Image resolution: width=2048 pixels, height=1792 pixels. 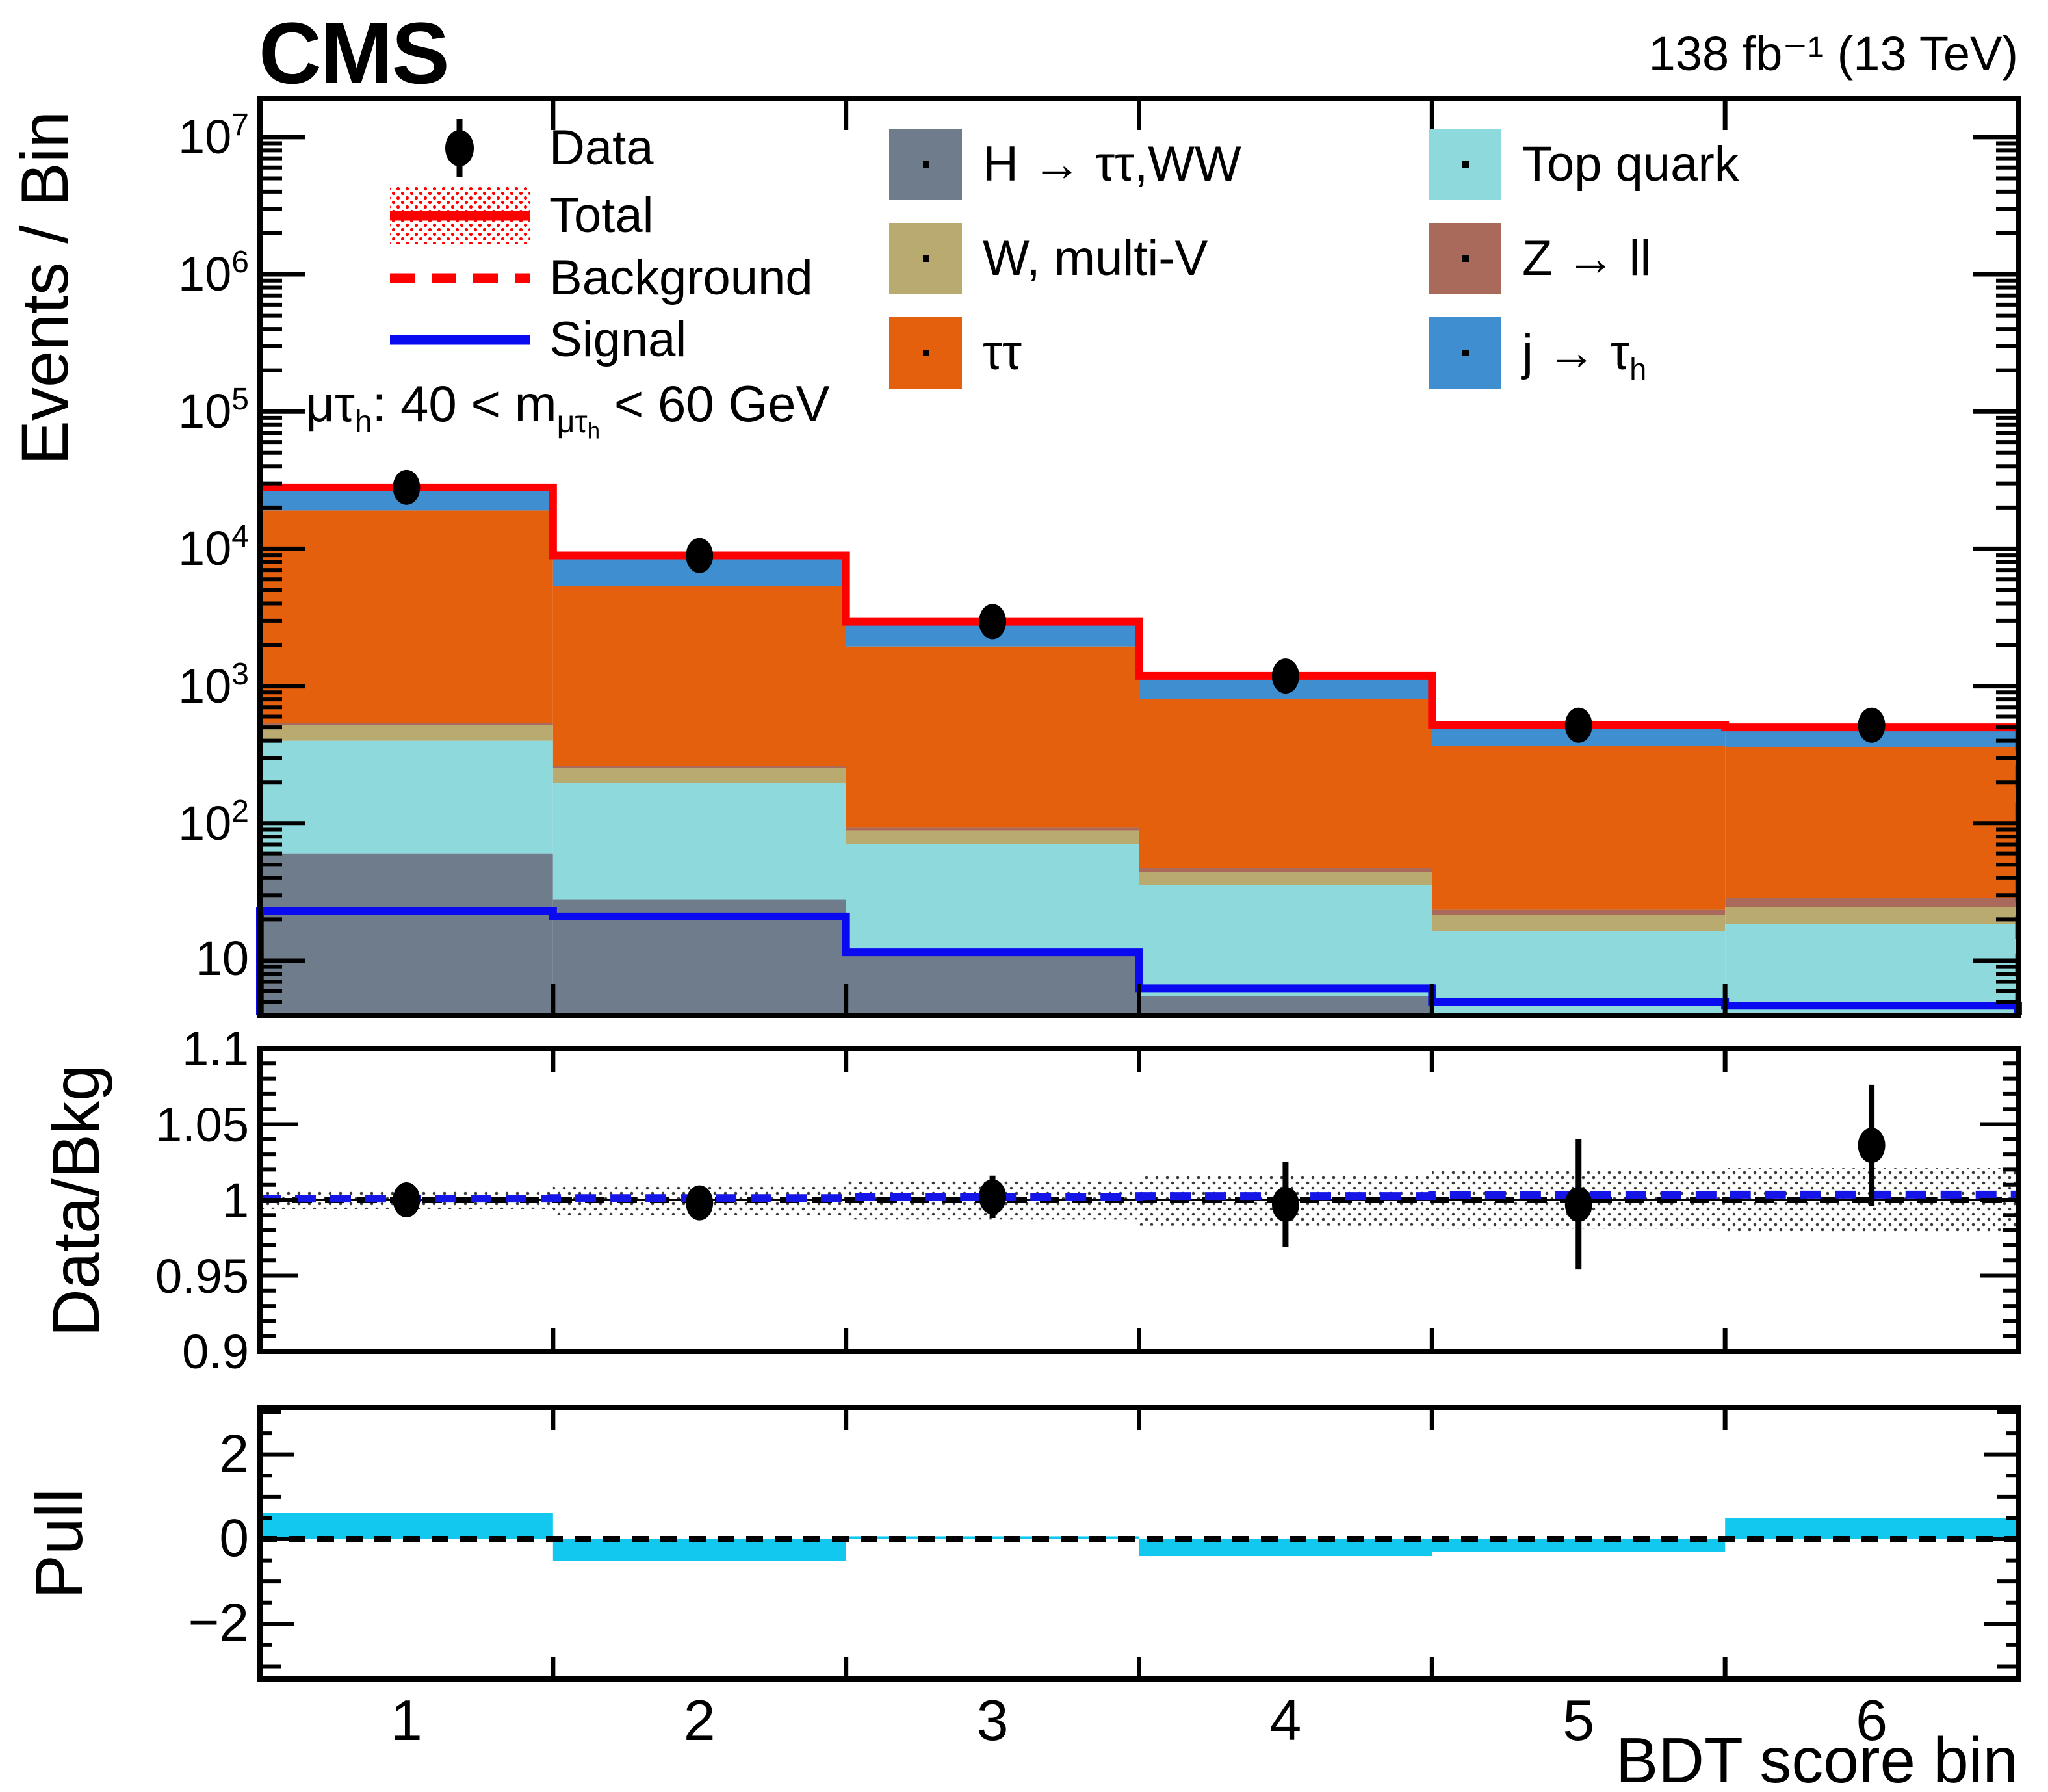 I want to click on legend-label-jtau: j → τh, so click(x=1584, y=356).